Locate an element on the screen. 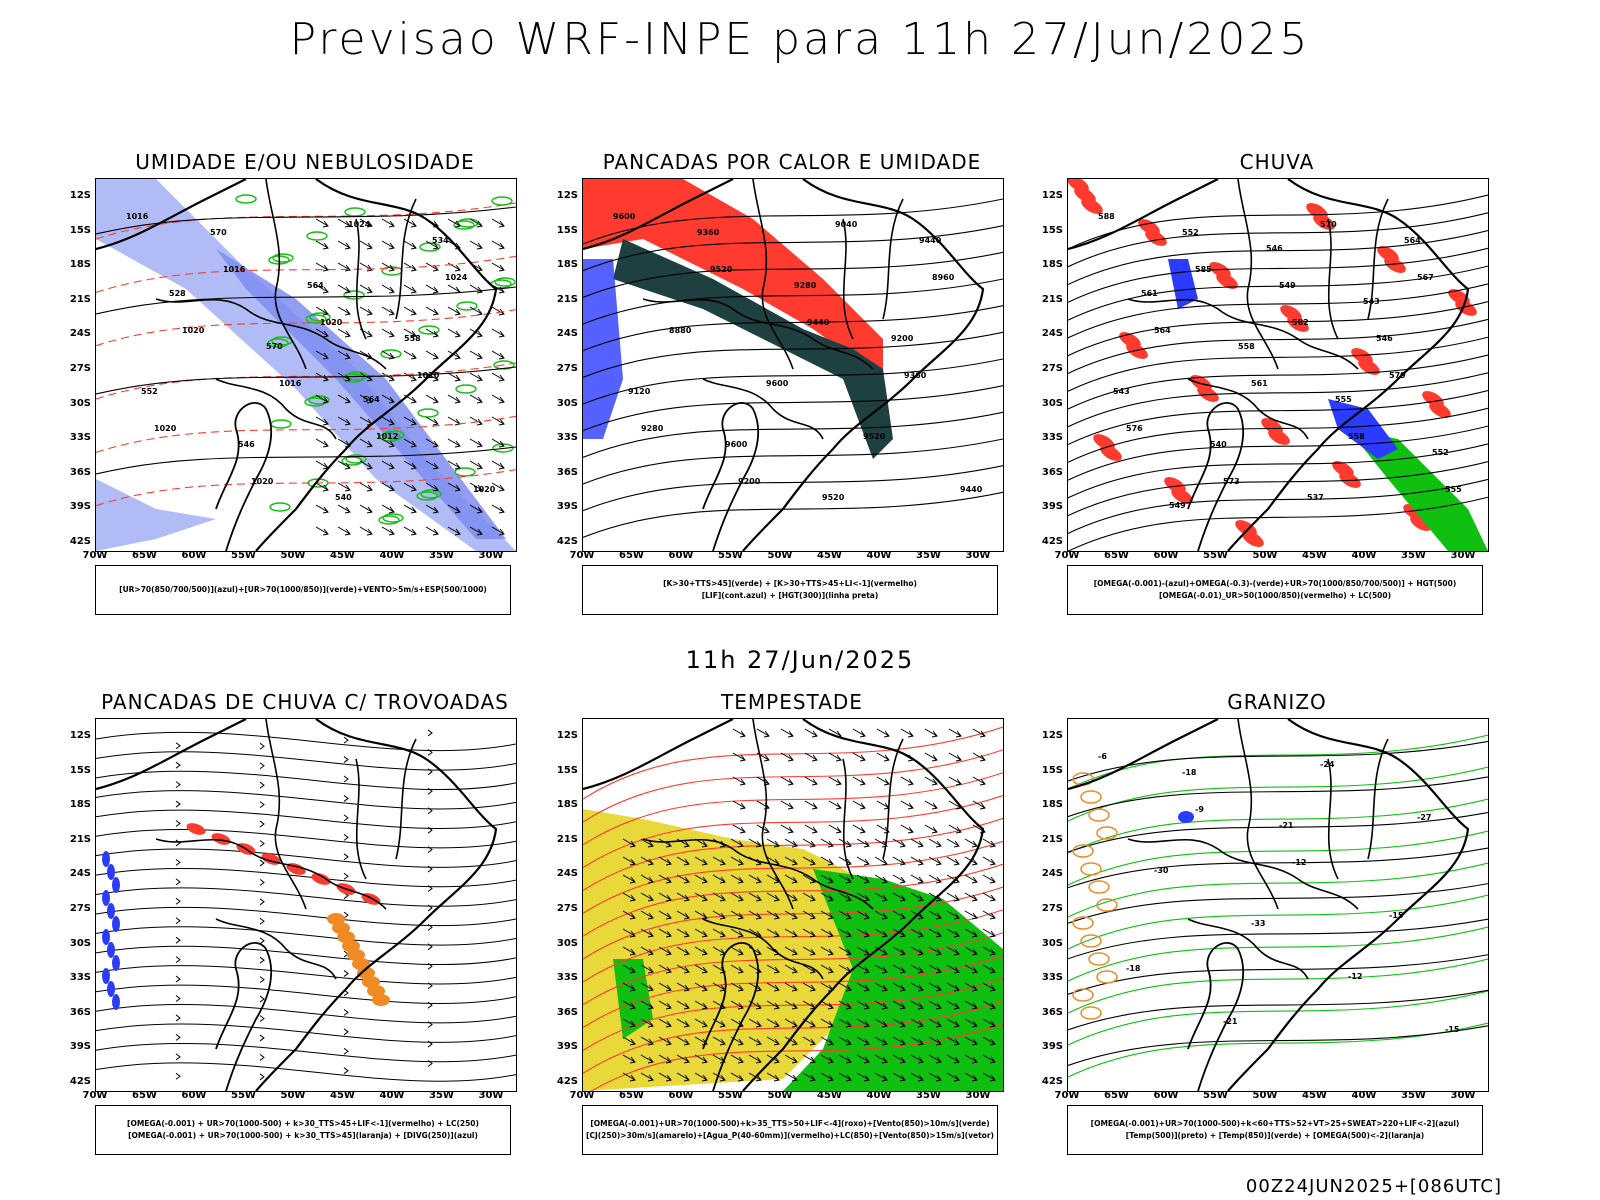  temp-500-contour is located at coordinates (1278, 868).